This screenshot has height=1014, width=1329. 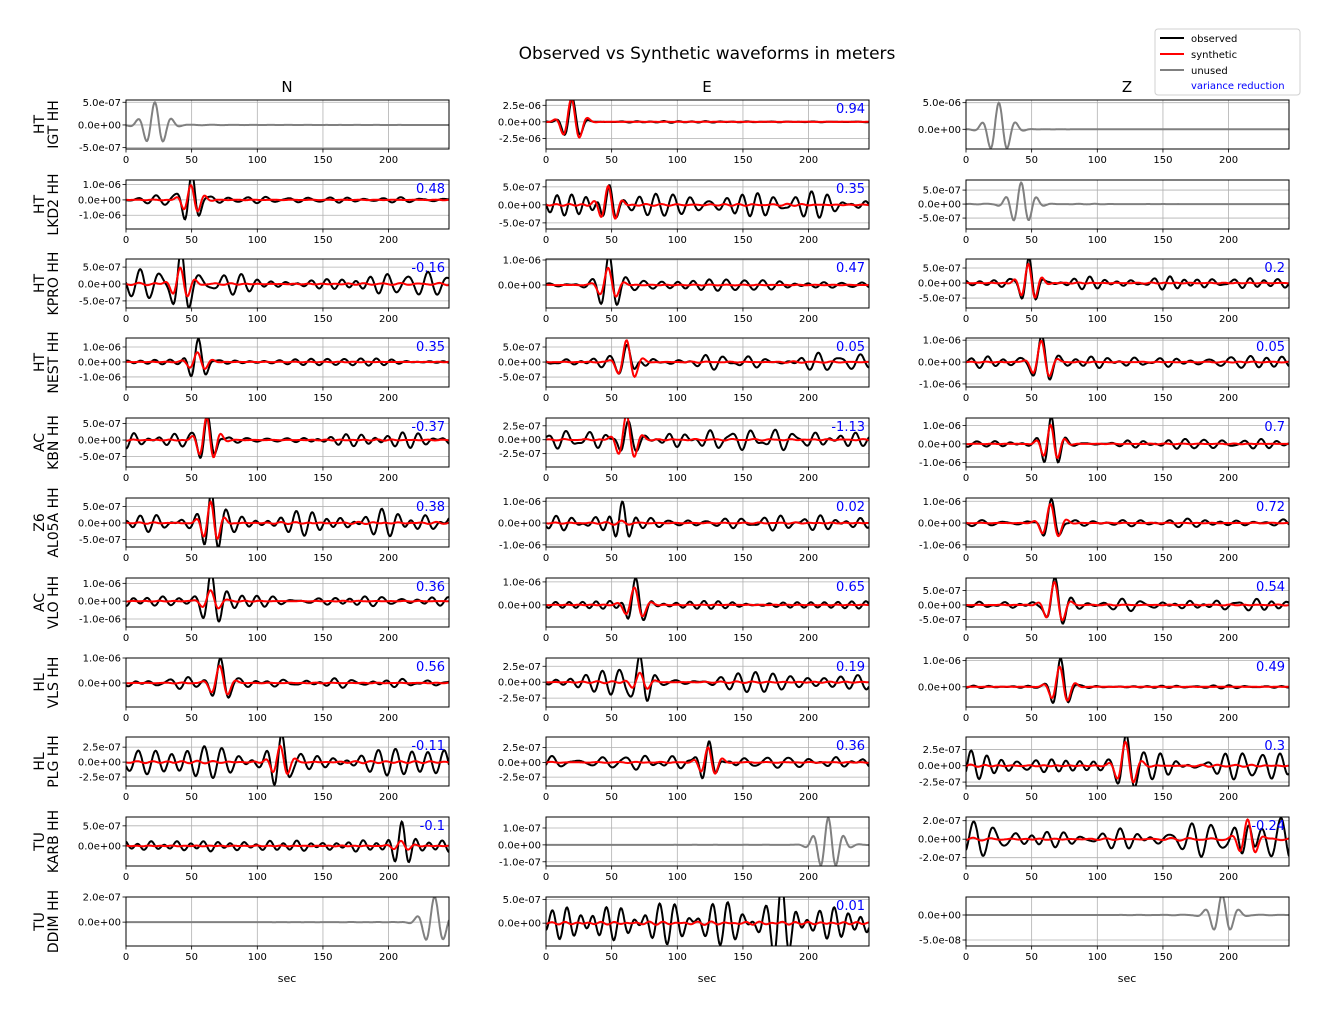 What do you see at coordinates (54, 284) in the screenshot?
I see `station-name-label: KPRO HH` at bounding box center [54, 284].